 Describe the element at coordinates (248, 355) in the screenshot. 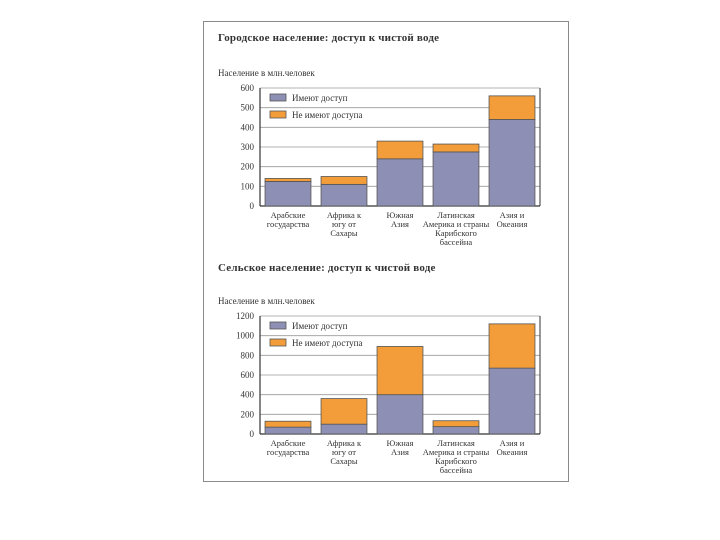

I see `y-tick-label: 800` at that location.